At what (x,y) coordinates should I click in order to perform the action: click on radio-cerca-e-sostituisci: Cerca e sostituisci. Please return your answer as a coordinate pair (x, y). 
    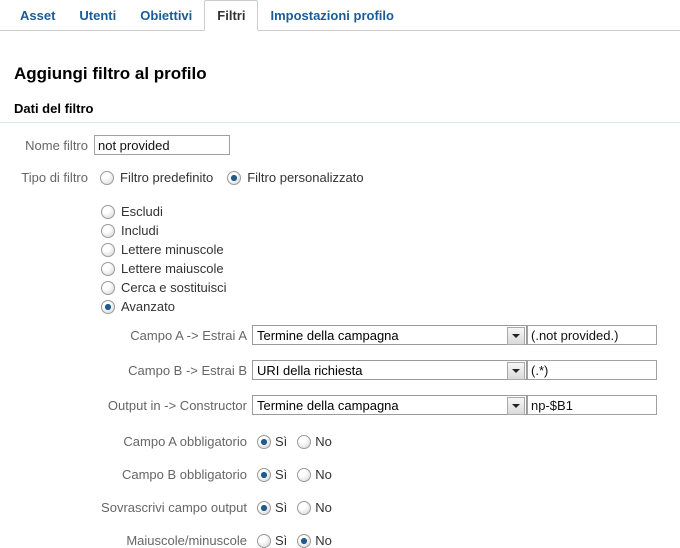
    Looking at the image, I should click on (390, 287).